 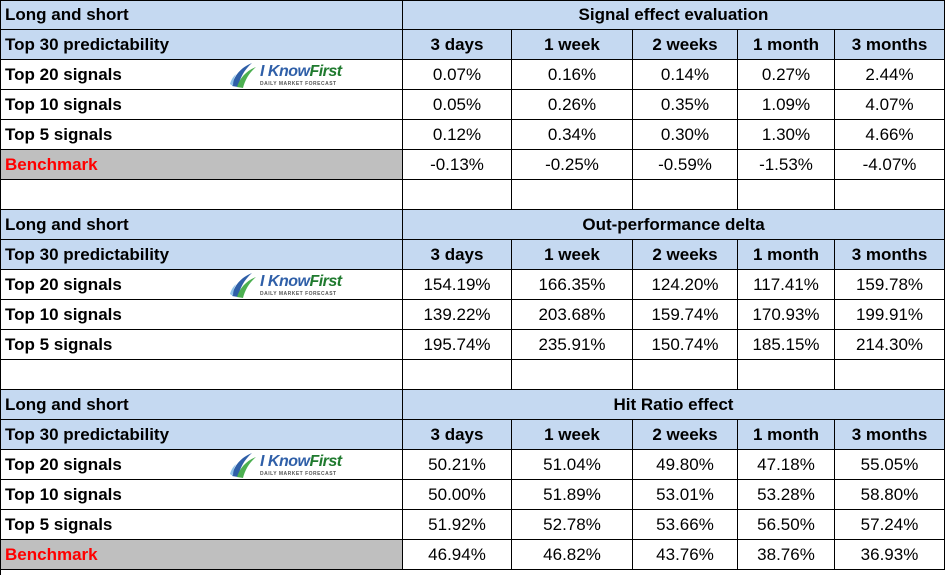 What do you see at coordinates (890, 465) in the screenshot?
I see `value-cell: 55.05%` at bounding box center [890, 465].